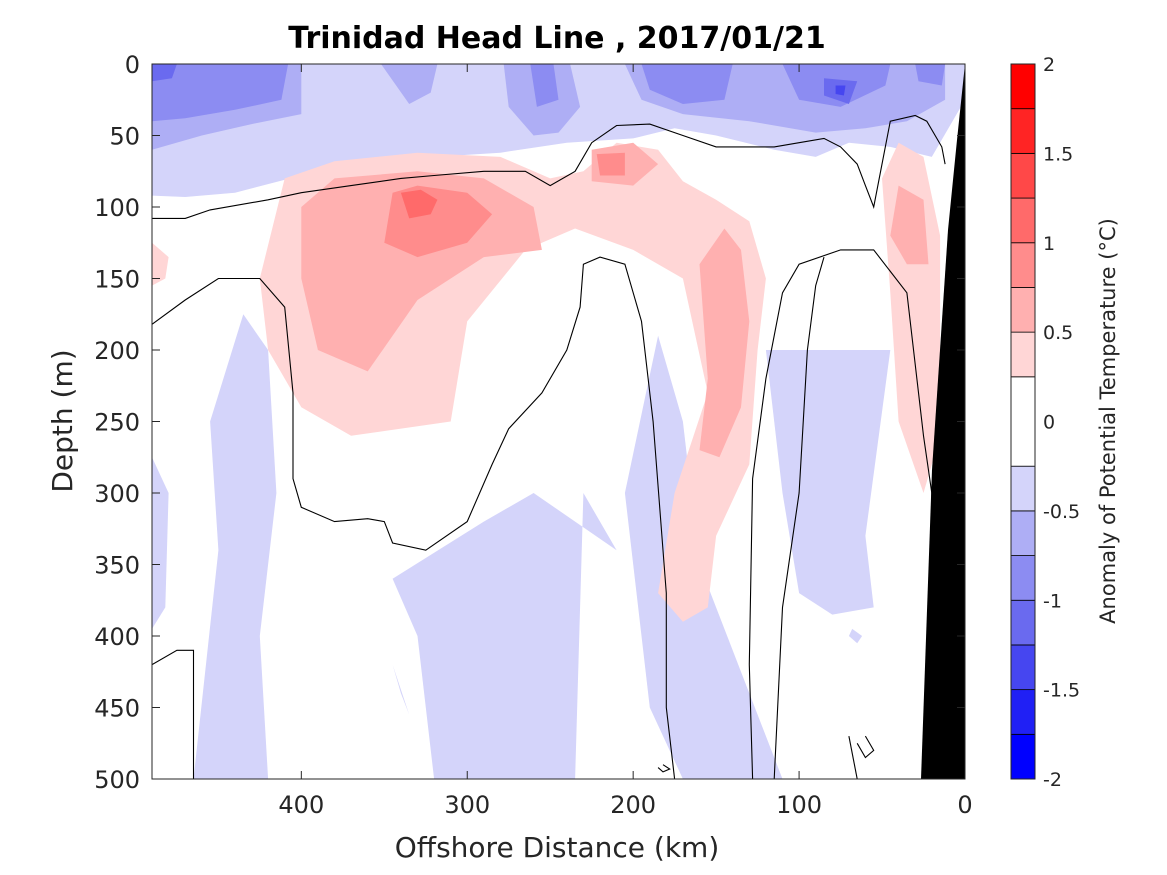 This screenshot has width=1167, height=875. I want to click on chart-title: Trinidad Head Line , 2017/01/21, so click(556, 38).